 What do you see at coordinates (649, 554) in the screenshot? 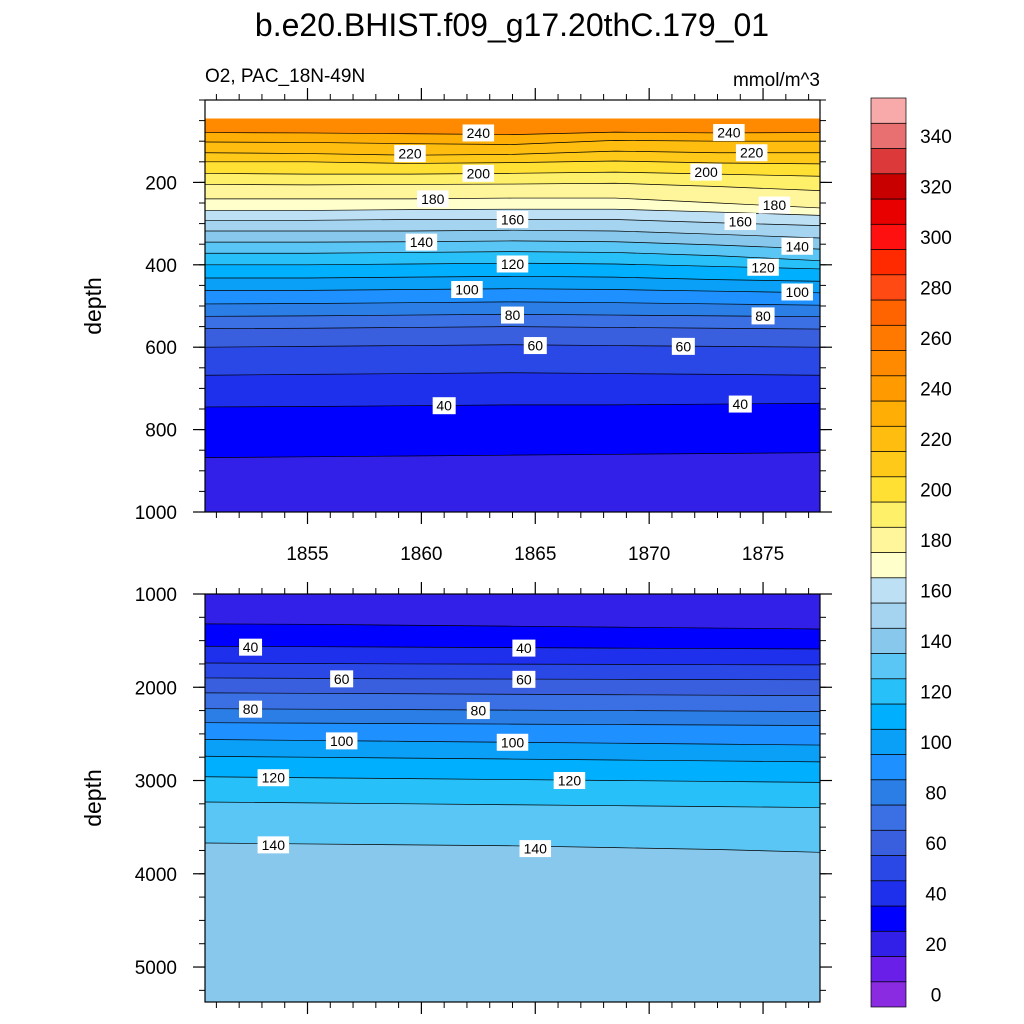
I see `x-tick-label: 1870` at bounding box center [649, 554].